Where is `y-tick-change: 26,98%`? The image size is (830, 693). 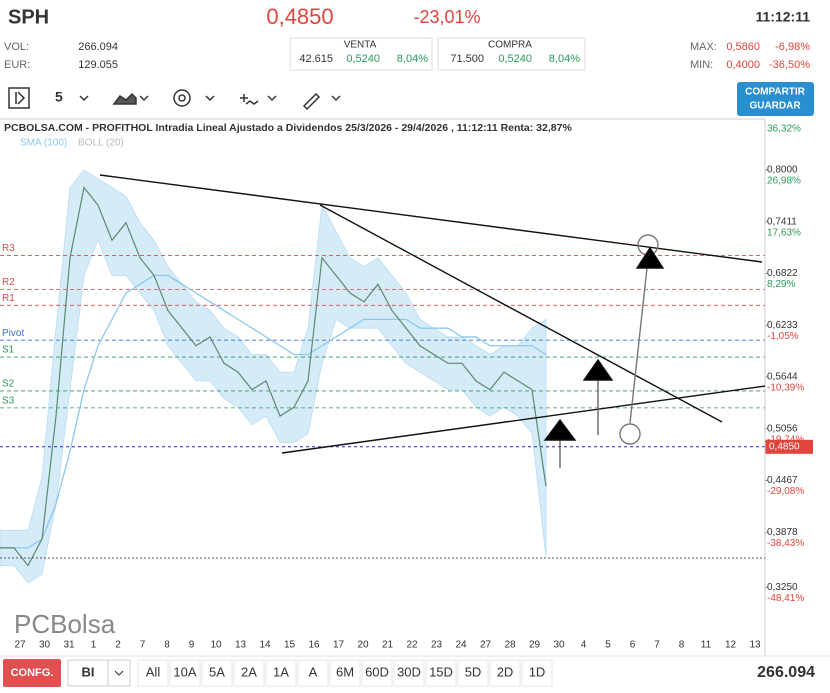 y-tick-change: 26,98% is located at coordinates (784, 181).